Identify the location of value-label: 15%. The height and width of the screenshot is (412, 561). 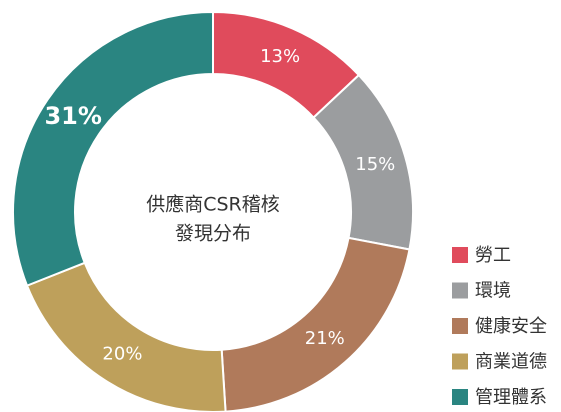
(375, 164).